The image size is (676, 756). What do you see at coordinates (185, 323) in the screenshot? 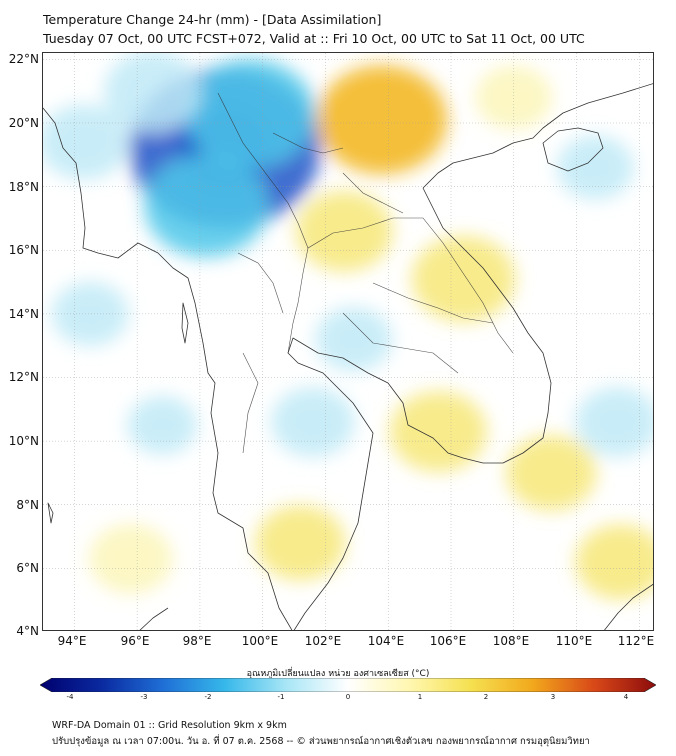
I see `andaman-islands` at bounding box center [185, 323].